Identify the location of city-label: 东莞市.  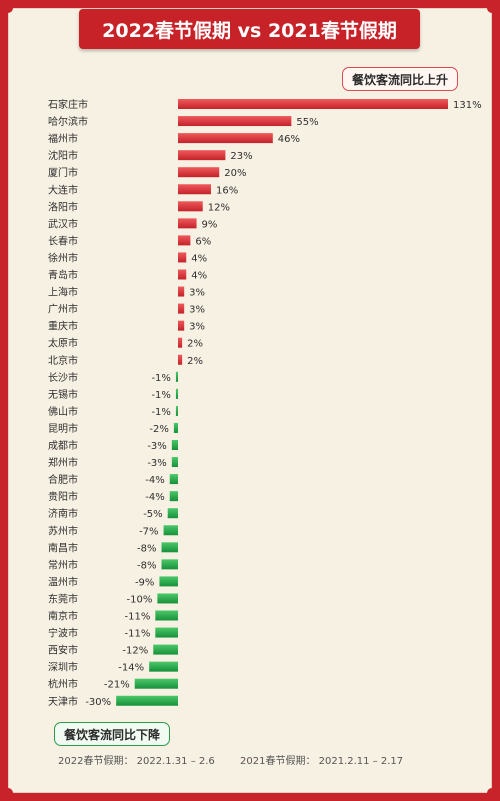
(63, 598).